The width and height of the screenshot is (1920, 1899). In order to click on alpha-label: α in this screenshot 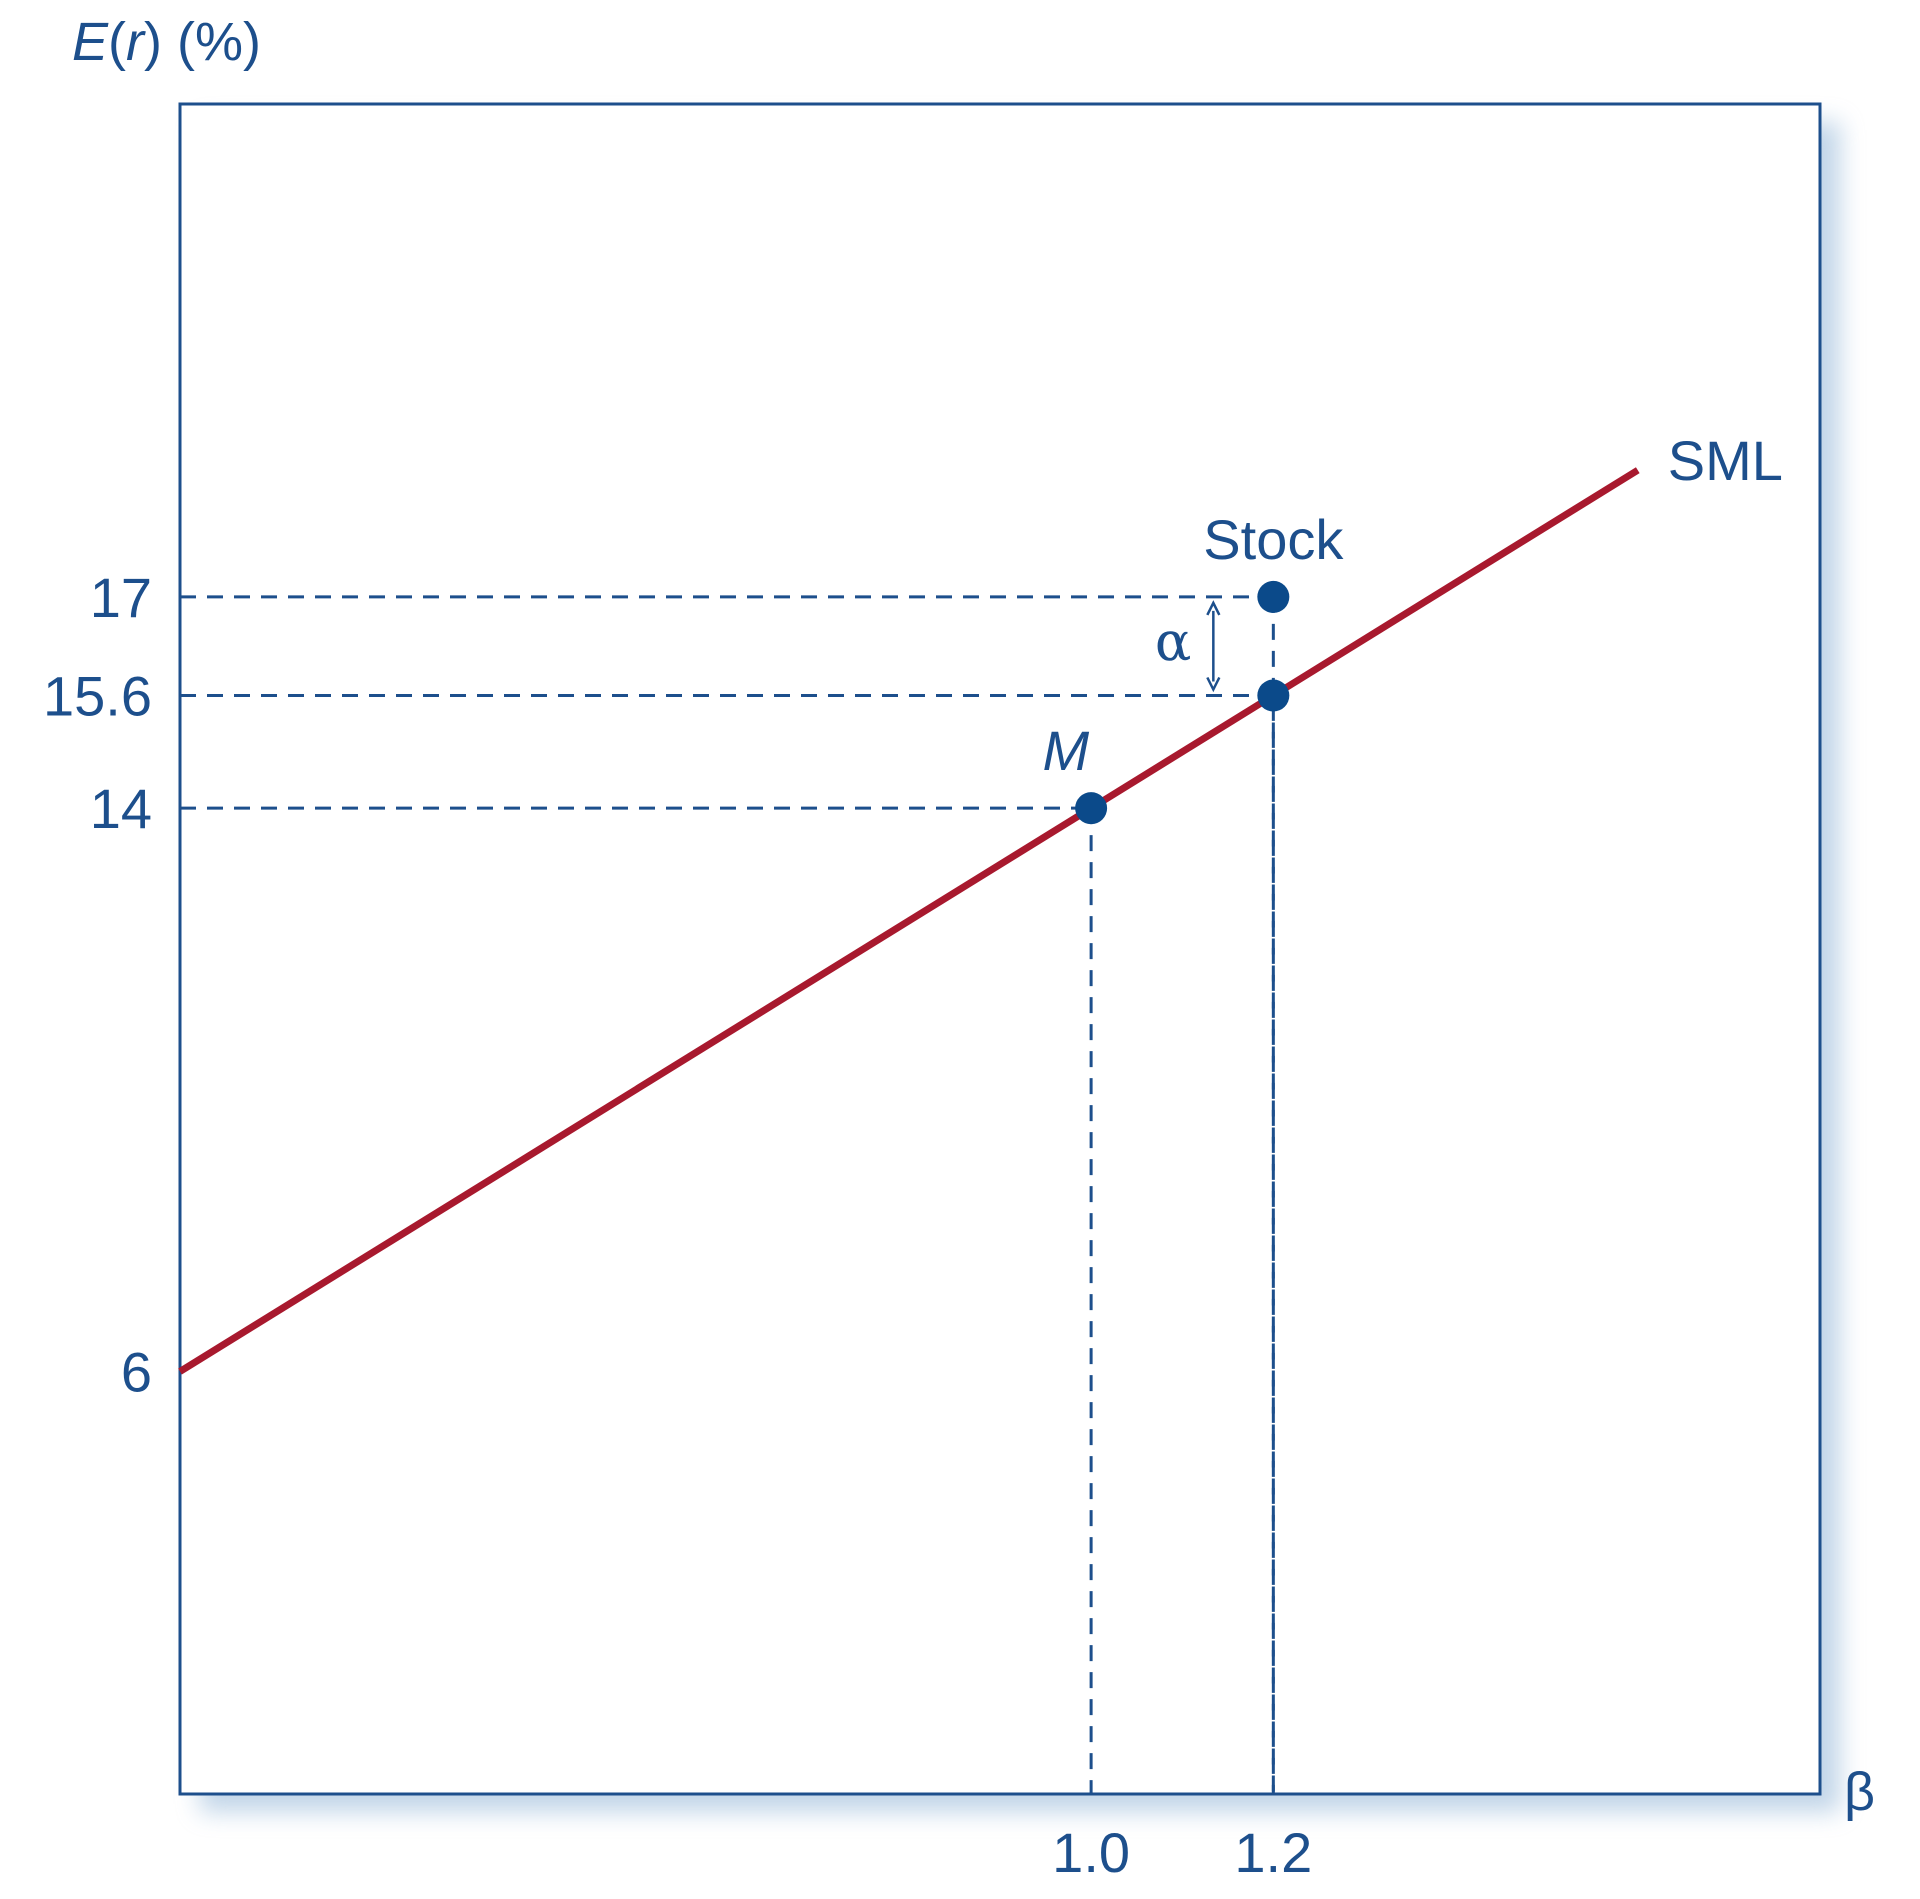, I will do `click(1173, 641)`.